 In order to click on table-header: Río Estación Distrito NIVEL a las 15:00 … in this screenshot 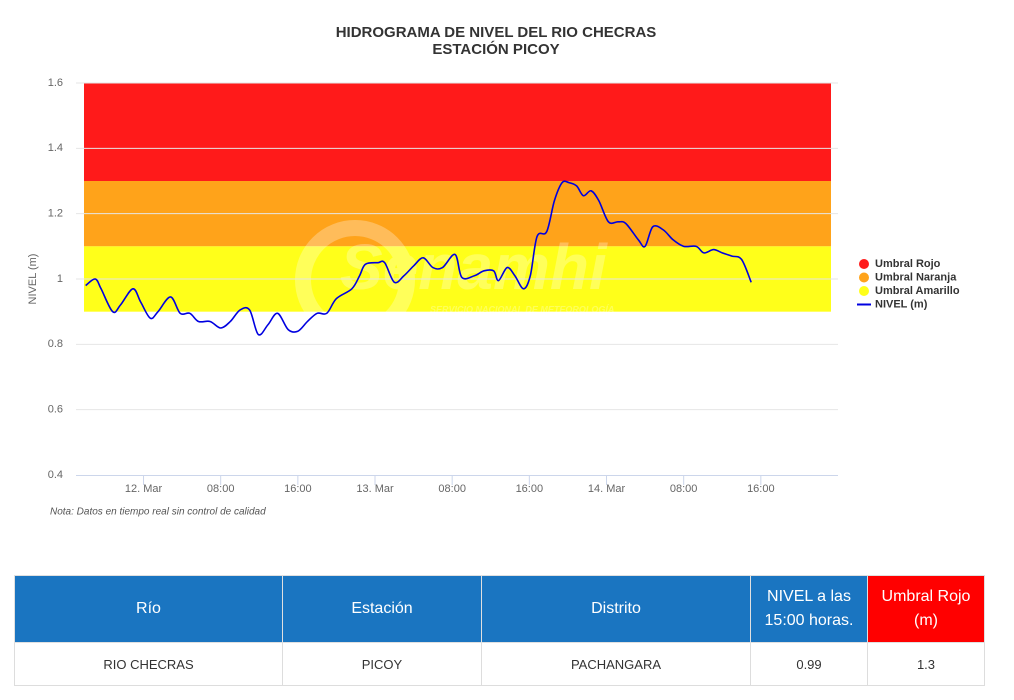, I will do `click(499, 609)`.